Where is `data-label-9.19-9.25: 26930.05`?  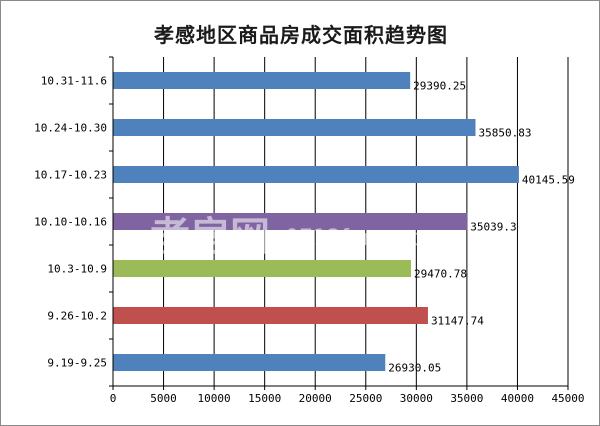 data-label-9.19-9.25: 26930.05 is located at coordinates (414, 368).